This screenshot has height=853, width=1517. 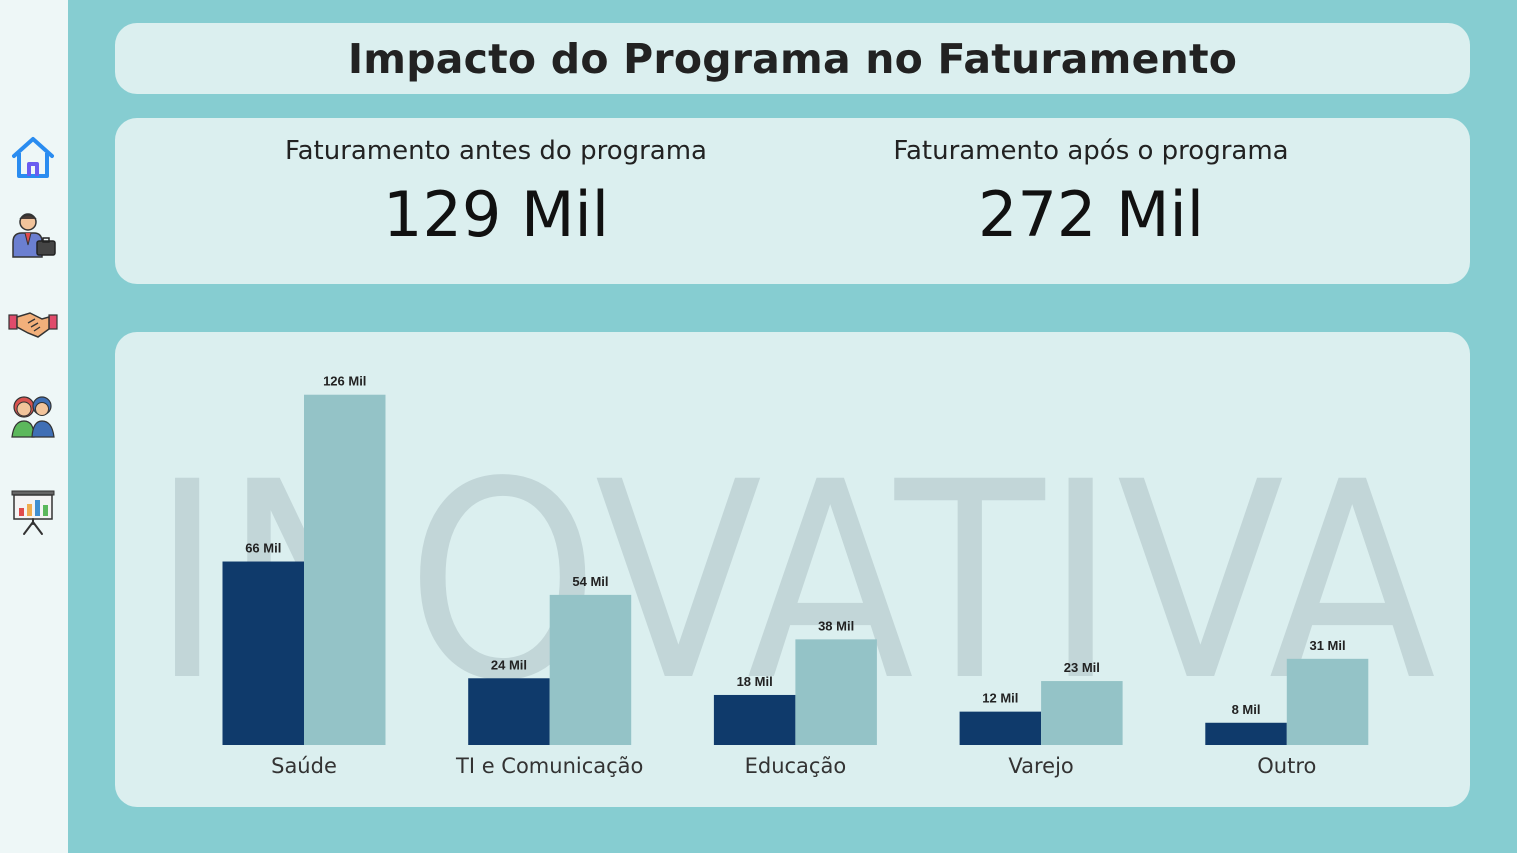 I want to click on businessman-icon, so click(x=34, y=235).